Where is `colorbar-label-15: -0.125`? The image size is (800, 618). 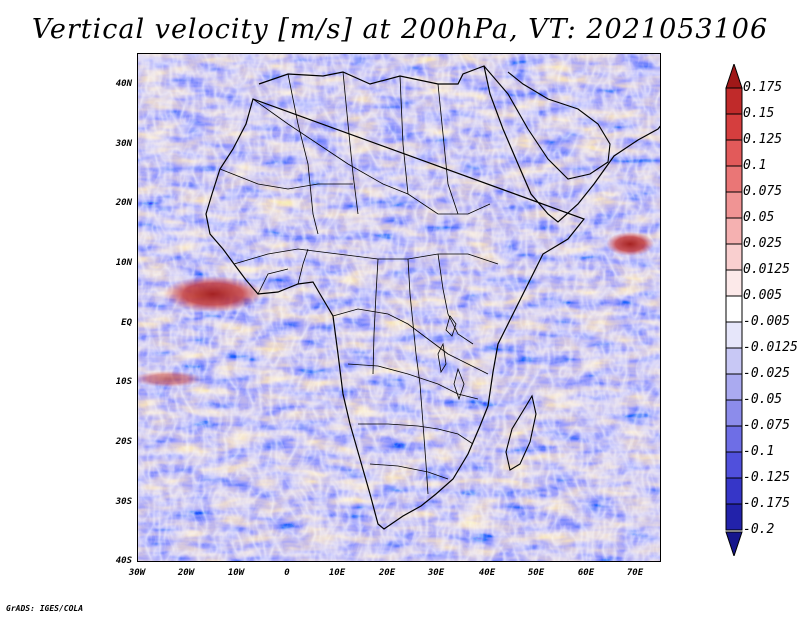 colorbar-label-15: -0.125 is located at coordinates (766, 477).